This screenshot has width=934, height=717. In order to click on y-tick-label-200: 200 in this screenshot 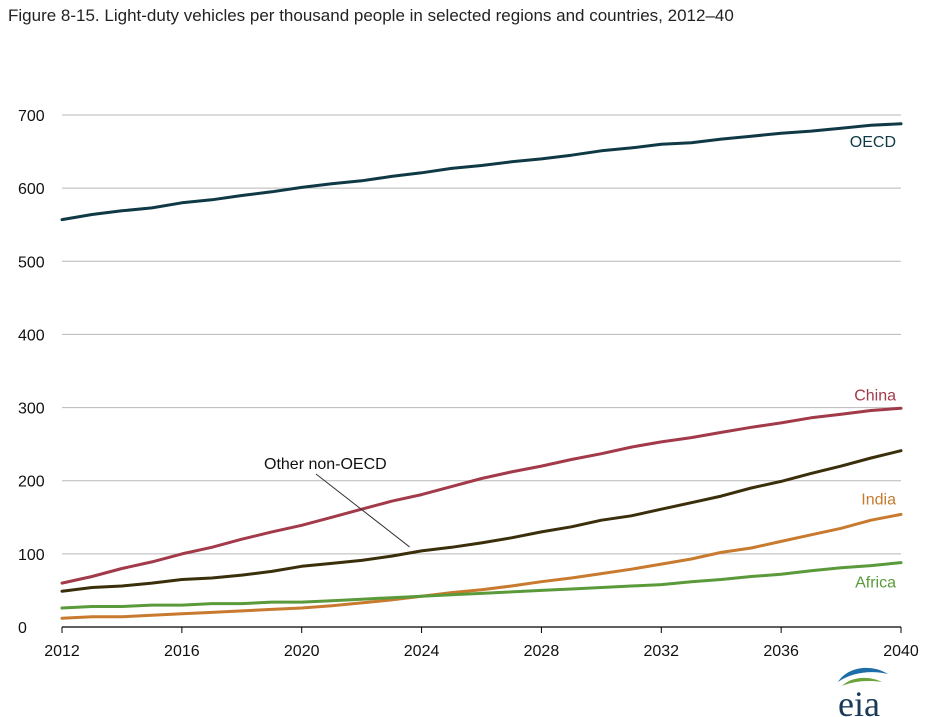, I will do `click(31, 482)`.